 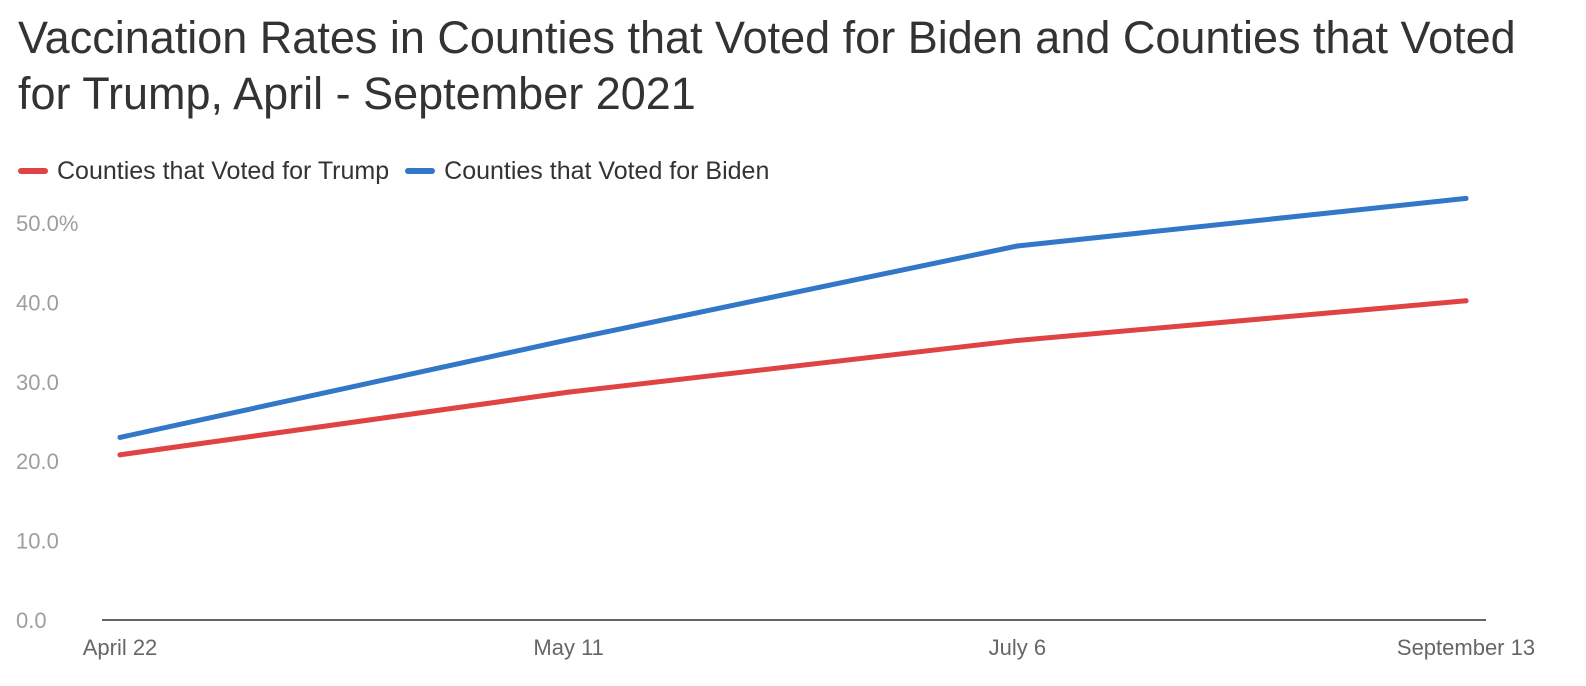 I want to click on y-tick-label: 50.0%, so click(x=47, y=223).